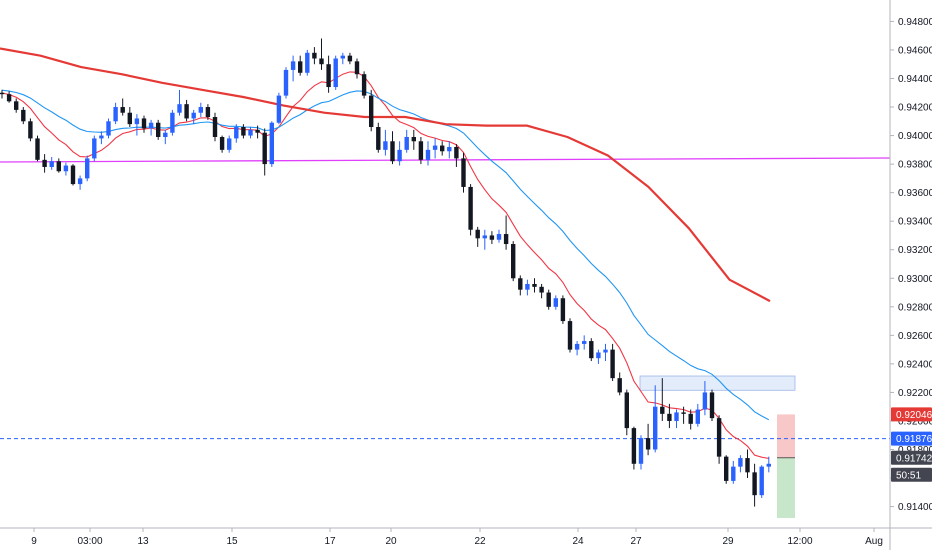 The image size is (932, 550). What do you see at coordinates (717, 383) in the screenshot?
I see `resistance-zone` at bounding box center [717, 383].